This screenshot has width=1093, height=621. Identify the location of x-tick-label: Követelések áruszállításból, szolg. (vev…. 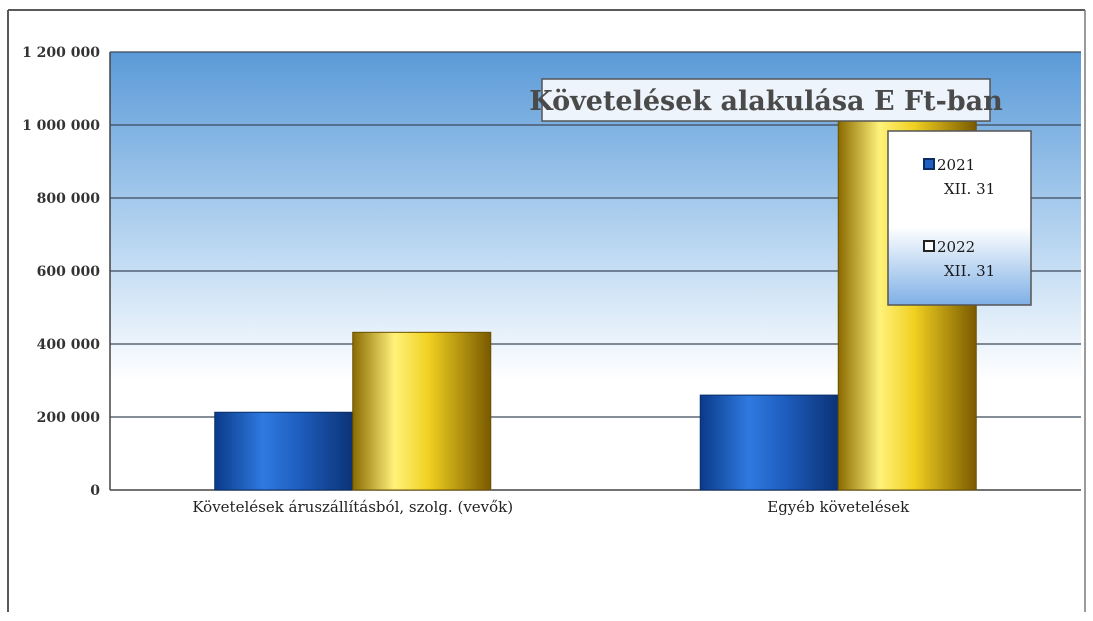
(352, 507).